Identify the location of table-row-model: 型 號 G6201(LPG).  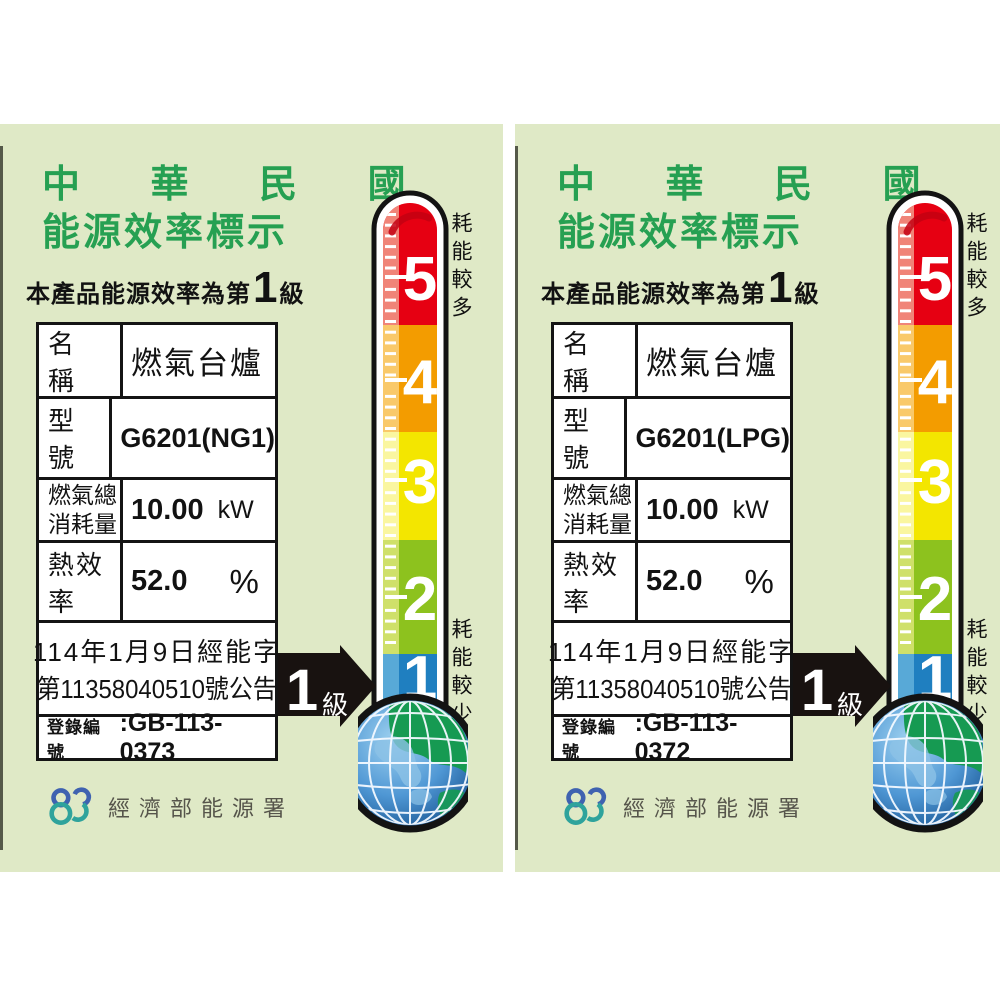
(672, 439).